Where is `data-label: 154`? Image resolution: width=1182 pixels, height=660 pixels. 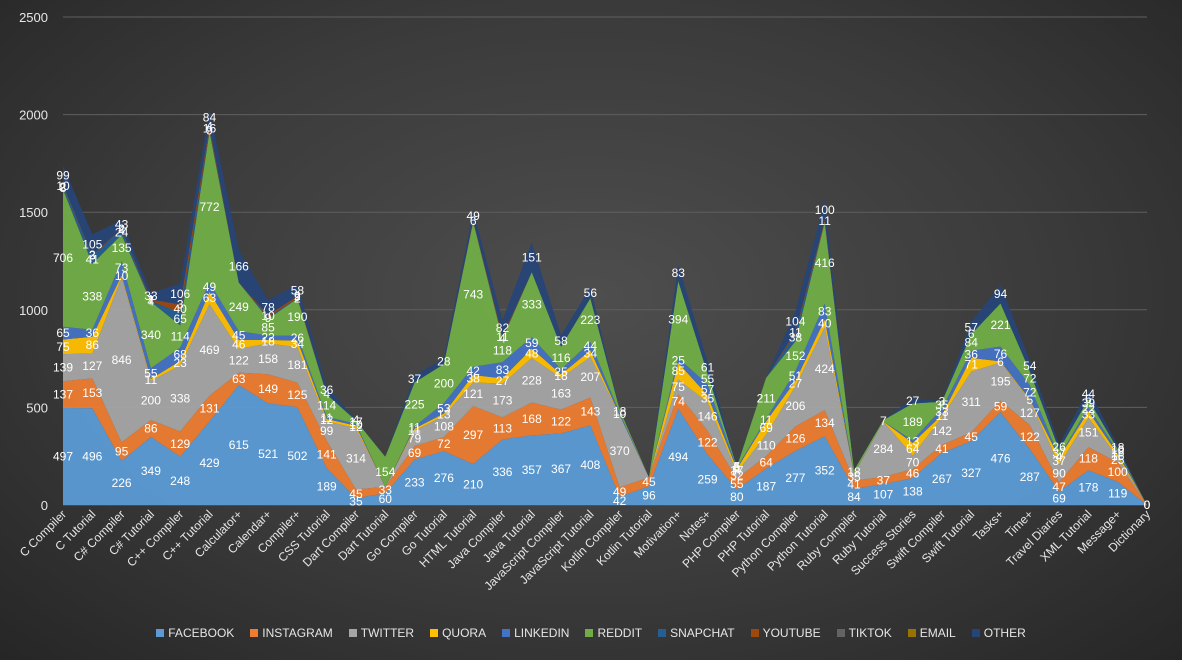 data-label: 154 is located at coordinates (385, 472).